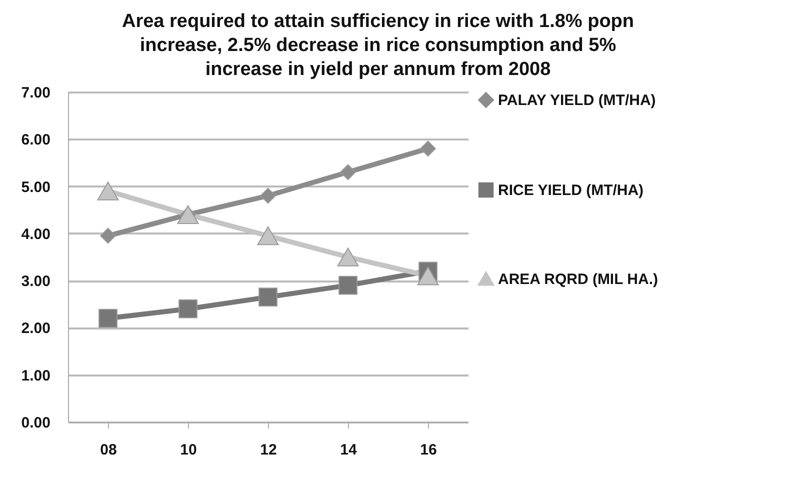 This screenshot has width=790, height=498. I want to click on legend-label: AREA RQRD (MIL HA.), so click(578, 279).